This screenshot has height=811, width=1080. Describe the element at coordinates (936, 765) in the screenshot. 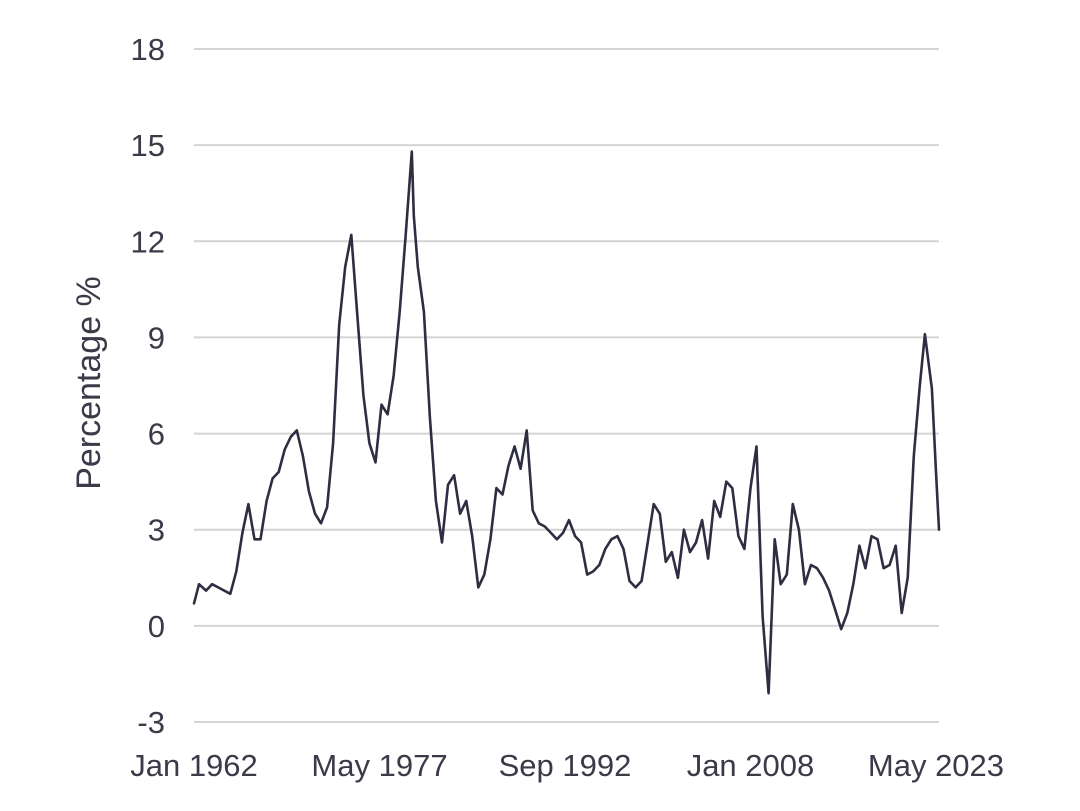

I see `x-tick-label: May 2023` at that location.